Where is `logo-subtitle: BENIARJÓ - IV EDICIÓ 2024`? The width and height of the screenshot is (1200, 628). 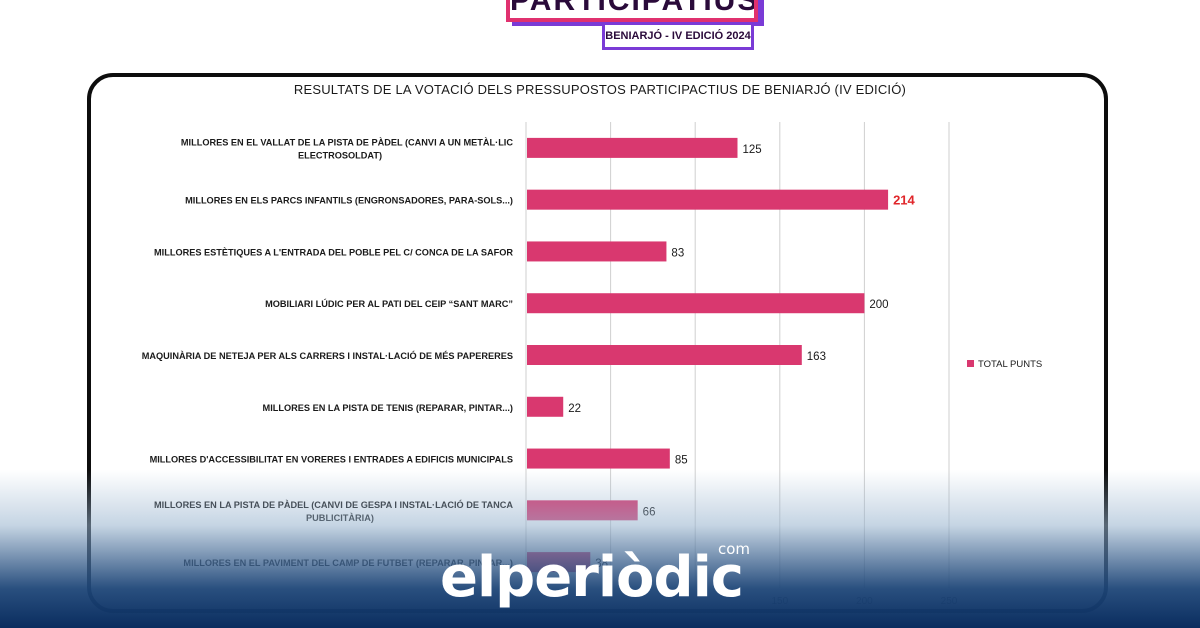
logo-subtitle: BENIARJÓ - IV EDICIÓ 2024 is located at coordinates (678, 36).